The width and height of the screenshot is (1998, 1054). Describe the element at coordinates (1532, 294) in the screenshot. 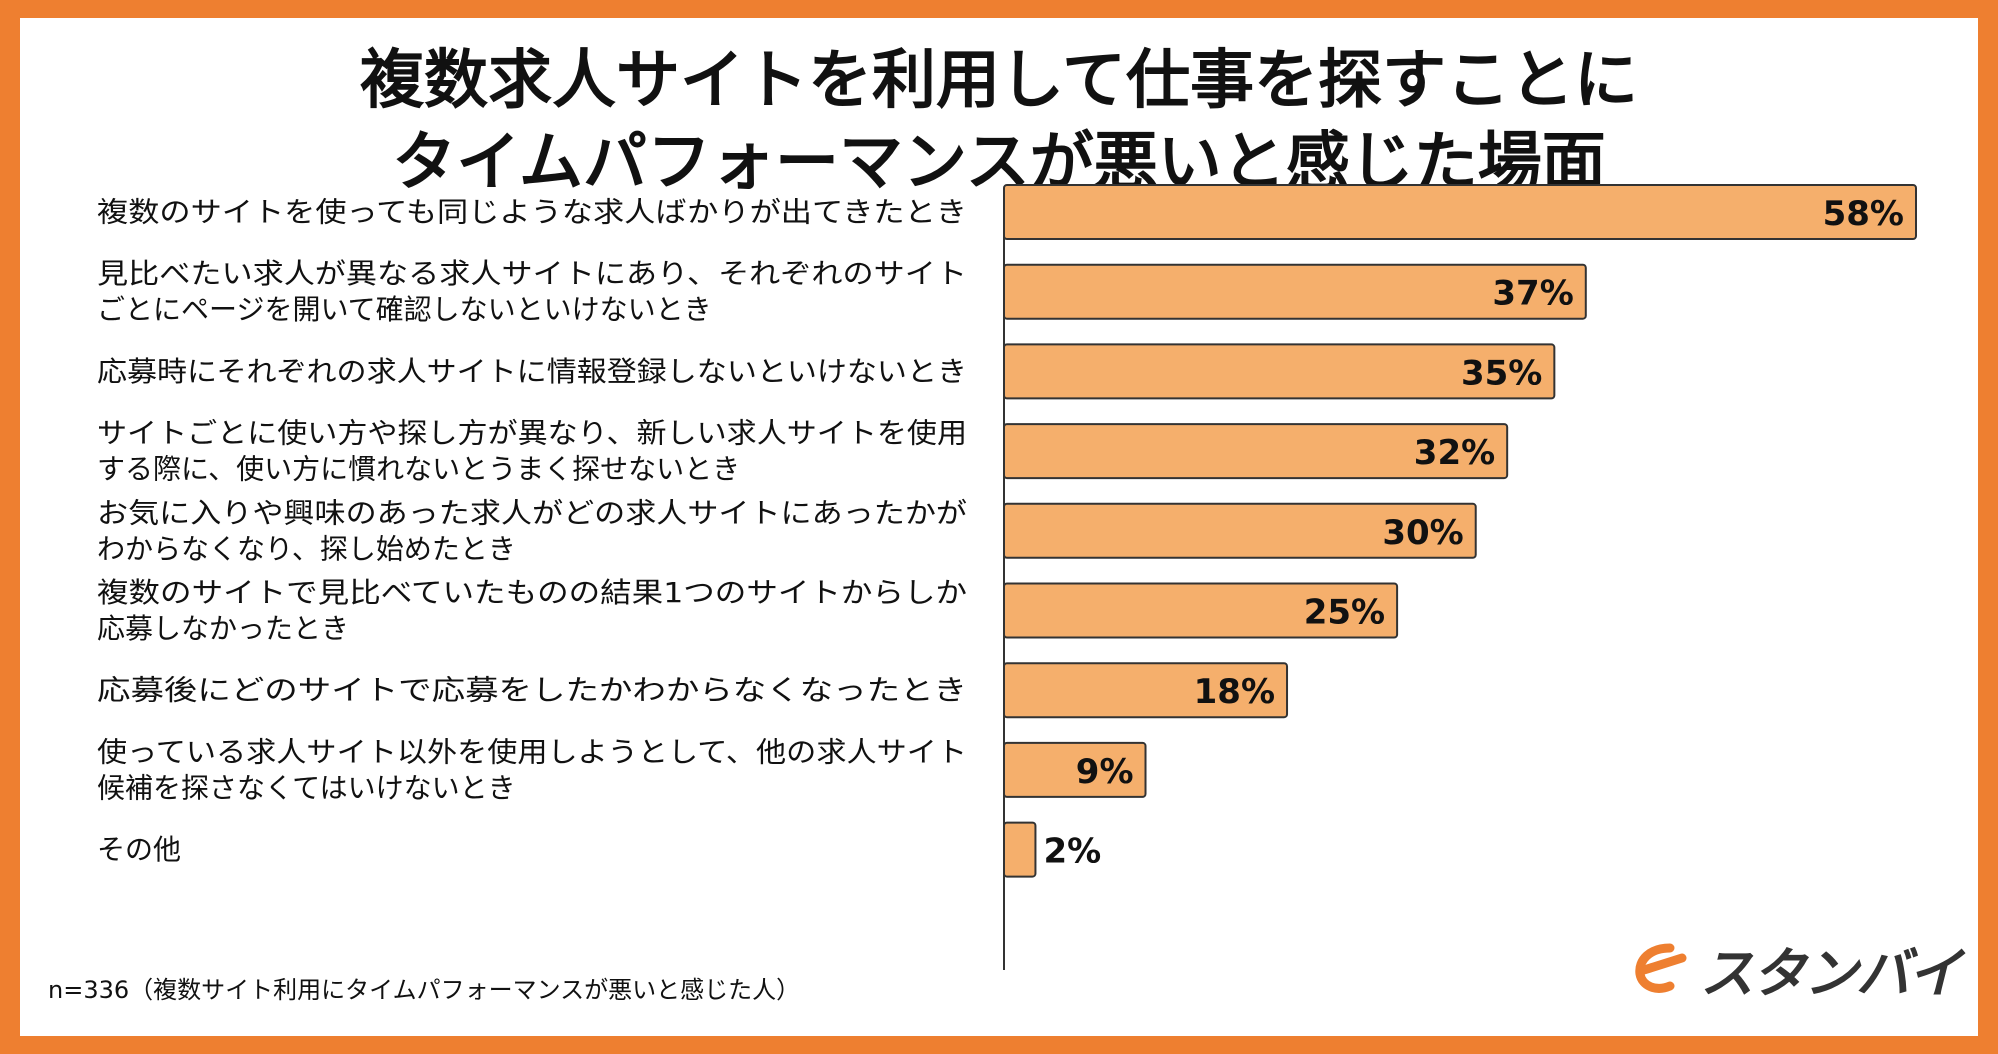

I see `value-label-2: 37%` at that location.